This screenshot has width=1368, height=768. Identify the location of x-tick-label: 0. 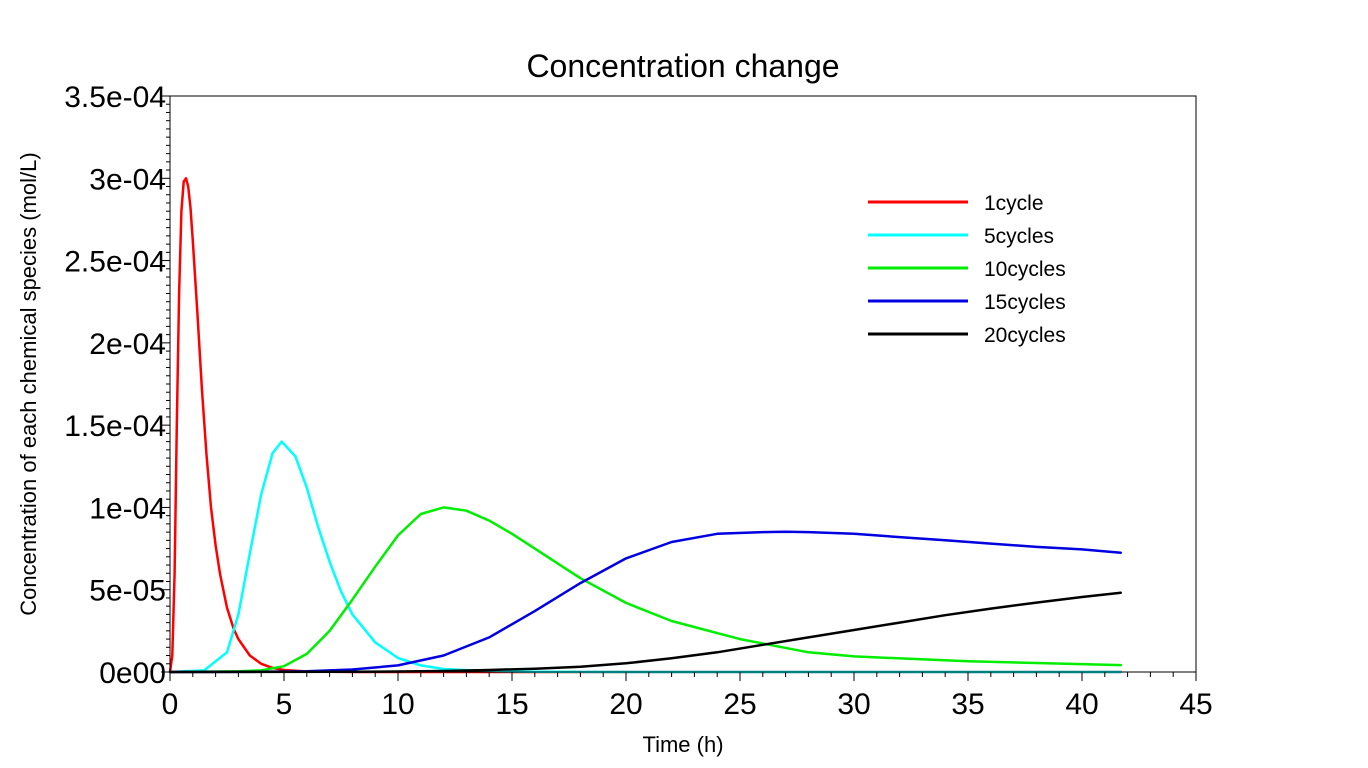
(170, 704).